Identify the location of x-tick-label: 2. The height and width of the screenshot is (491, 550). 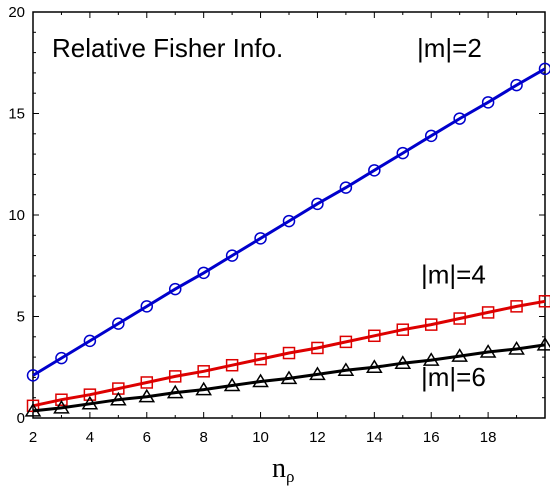
(33, 437).